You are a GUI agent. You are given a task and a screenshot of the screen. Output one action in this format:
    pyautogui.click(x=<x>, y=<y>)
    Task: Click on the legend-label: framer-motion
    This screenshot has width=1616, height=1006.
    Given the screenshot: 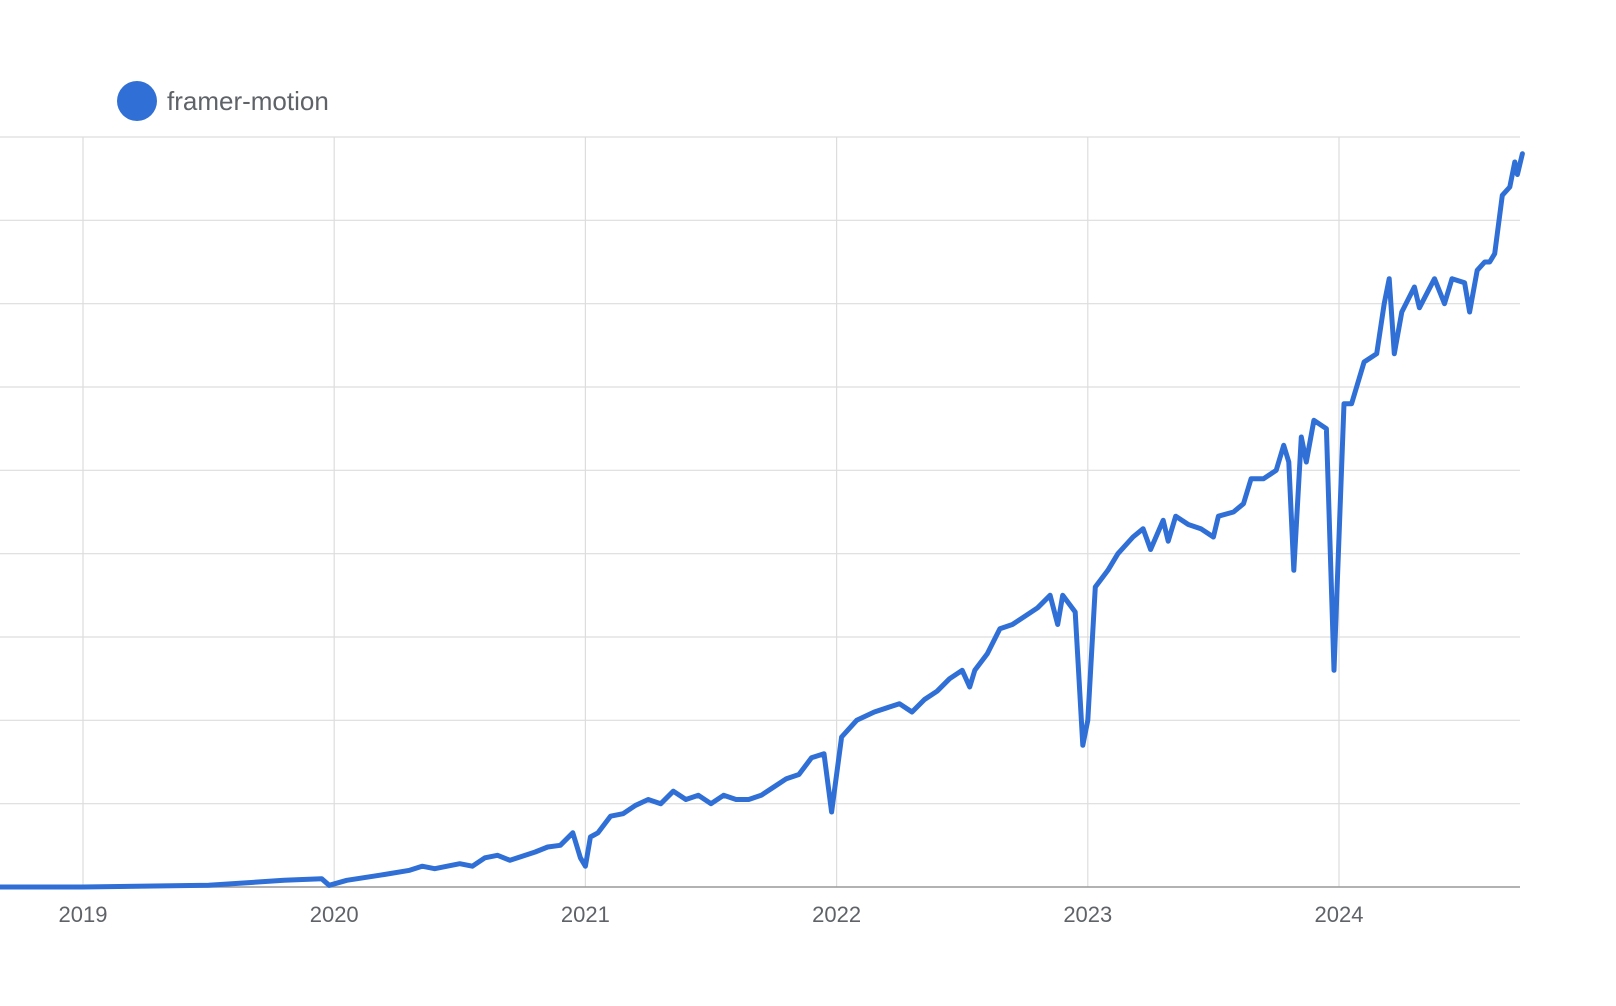 What is the action you would take?
    pyautogui.click(x=248, y=100)
    